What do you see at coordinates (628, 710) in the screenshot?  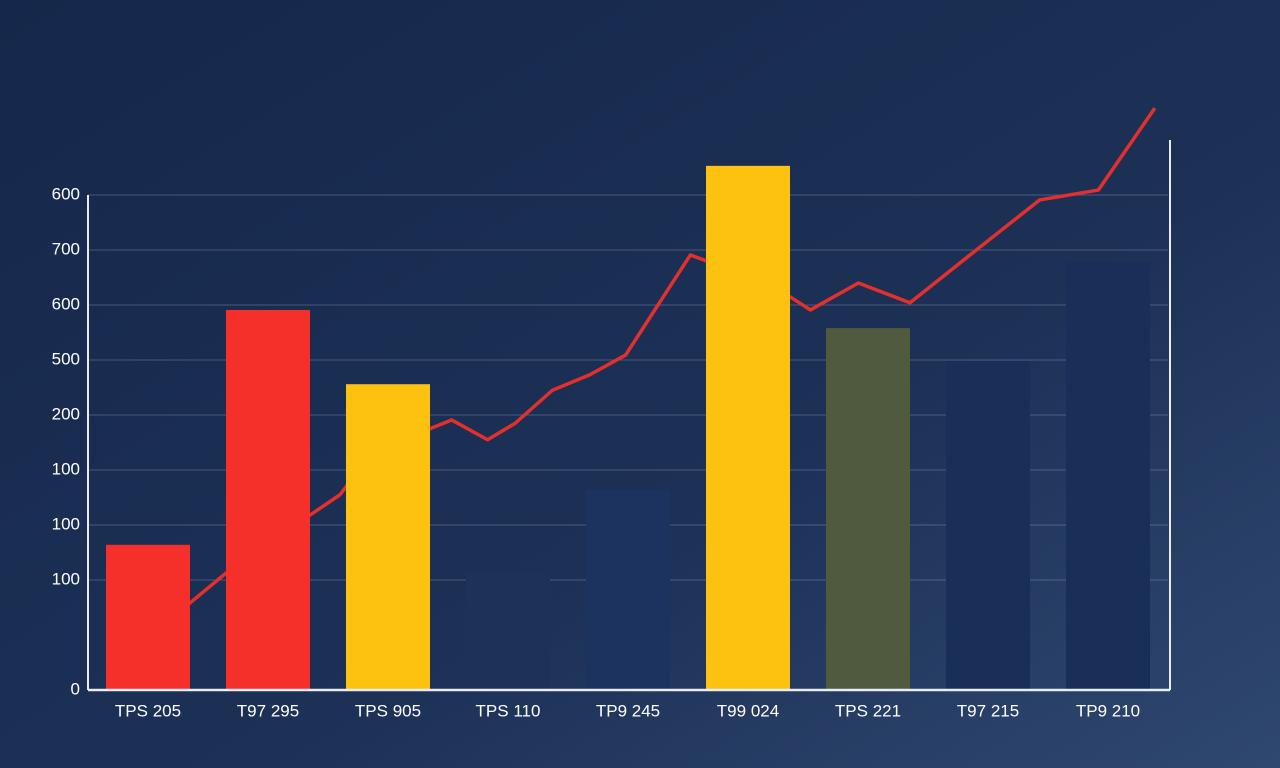 I see `x-tick-label: TP9 245` at bounding box center [628, 710].